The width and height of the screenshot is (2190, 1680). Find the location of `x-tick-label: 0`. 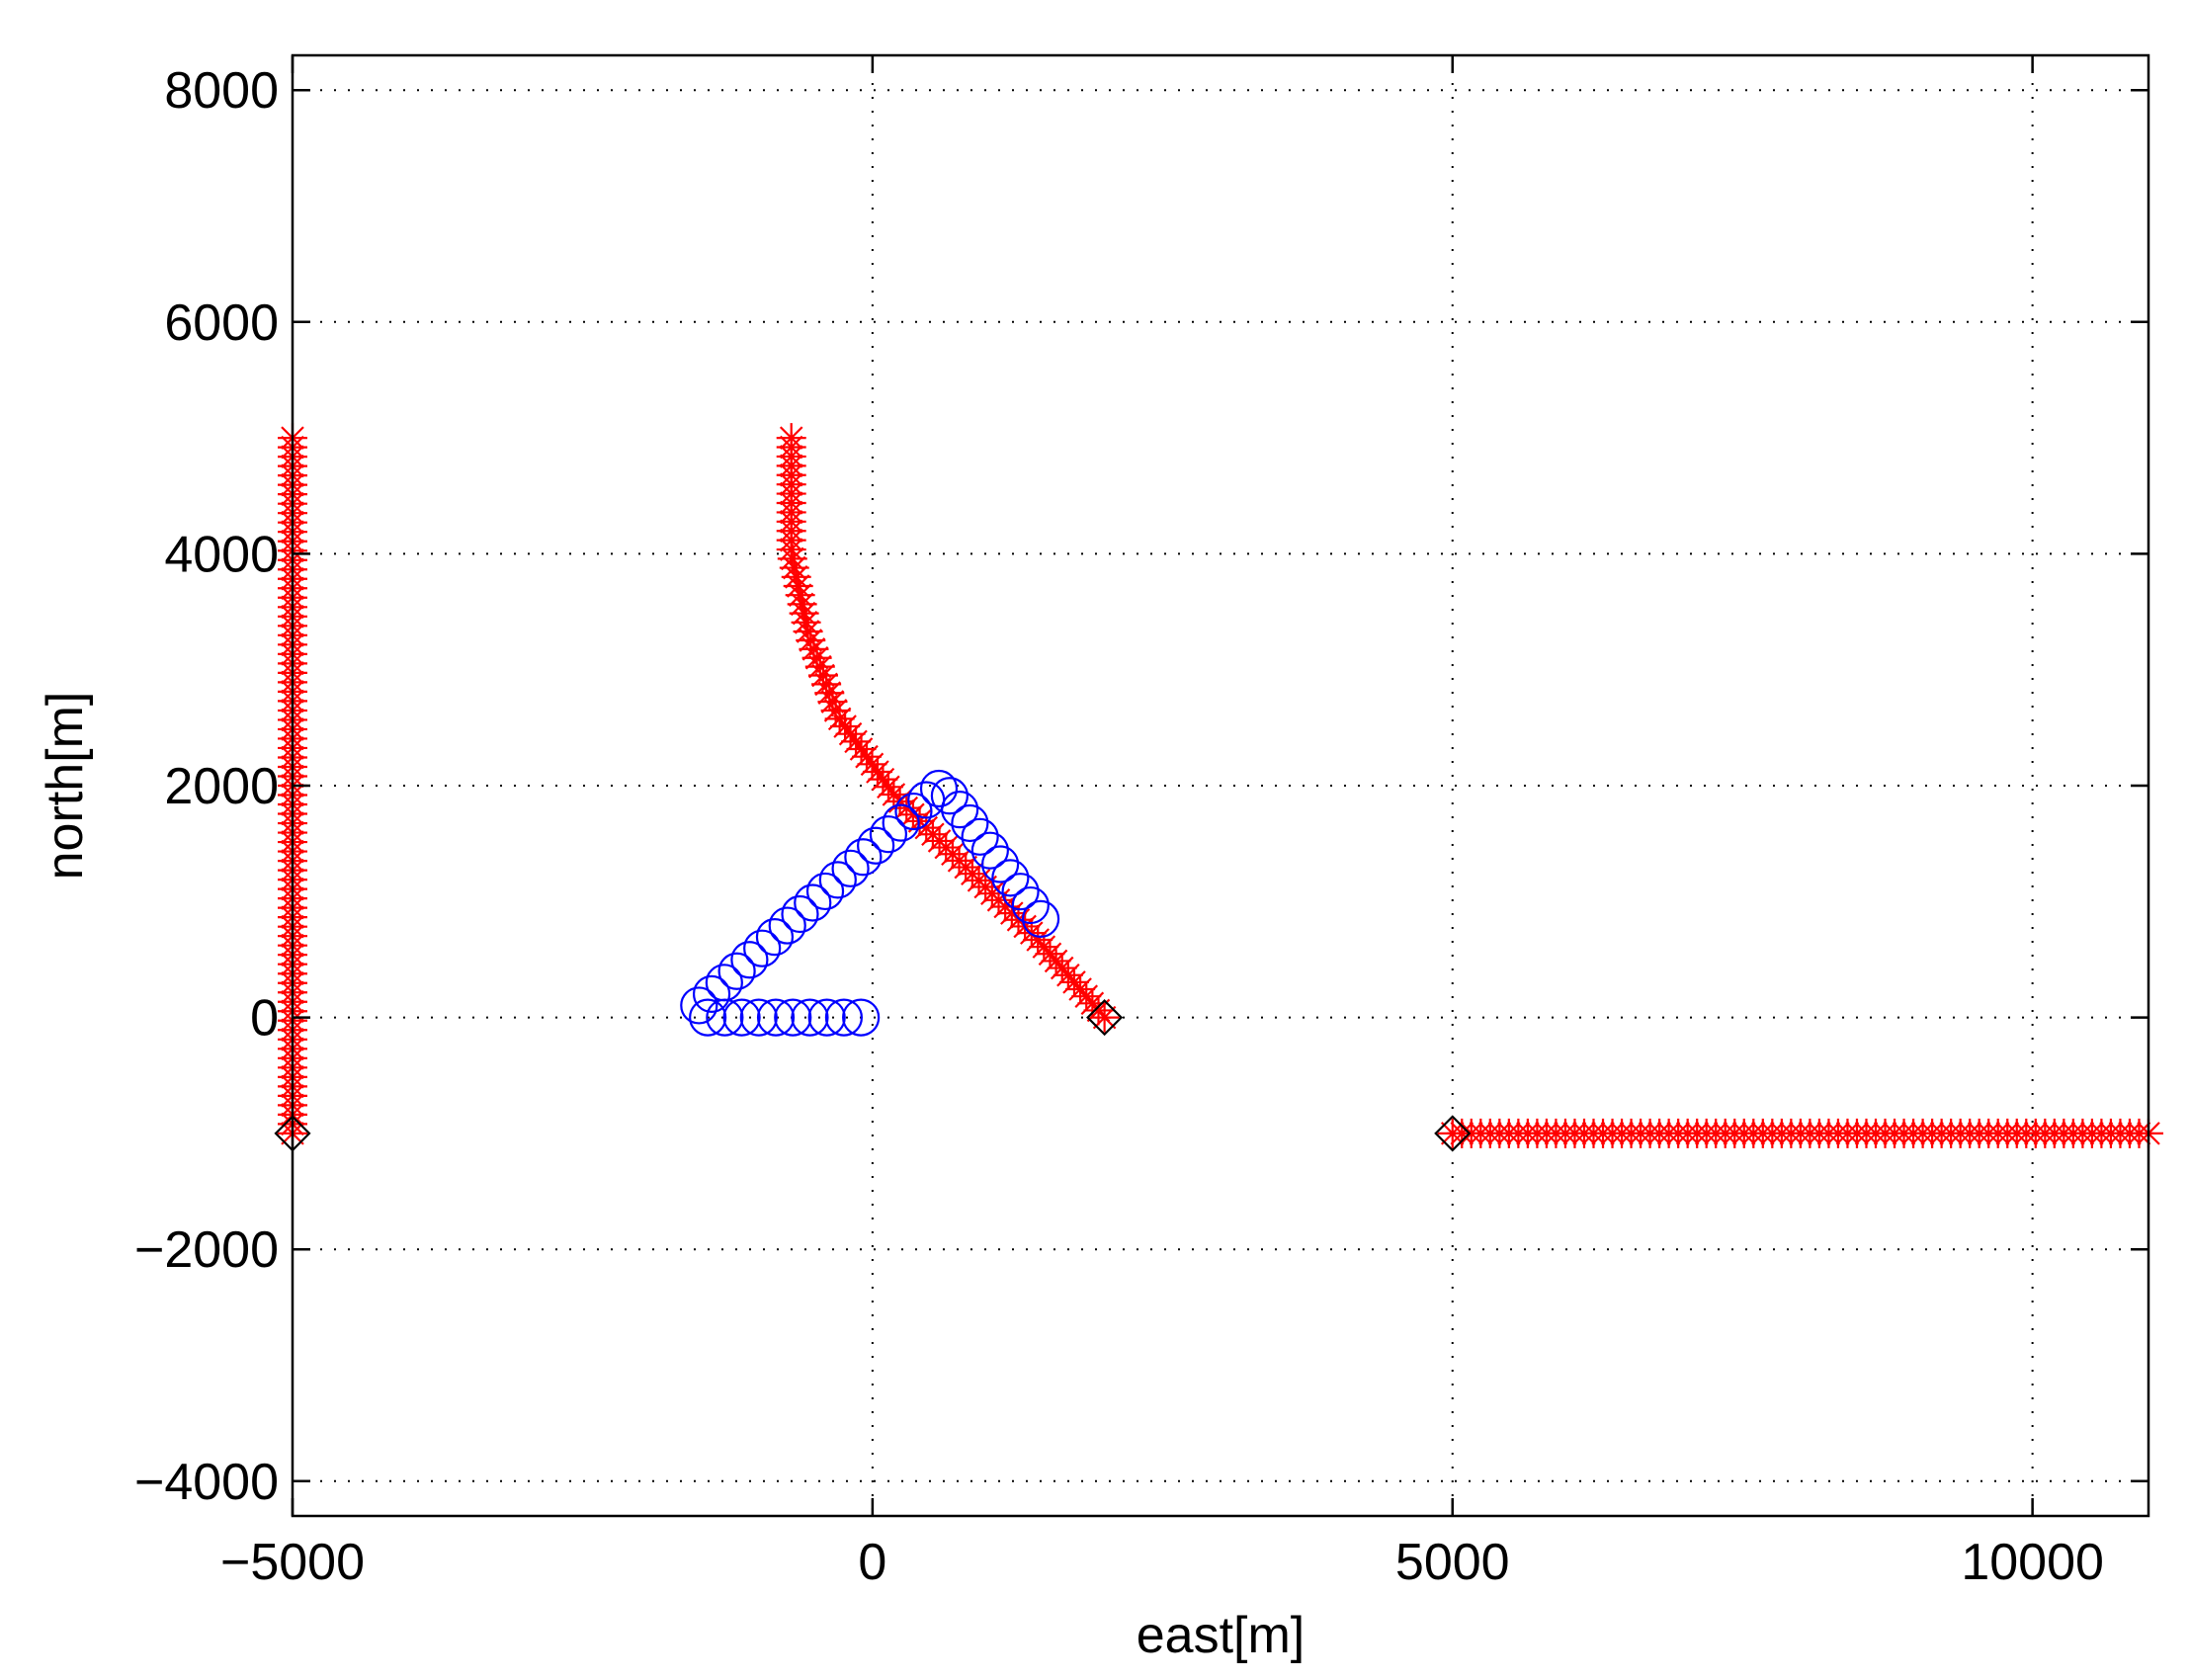

x-tick-label: 0 is located at coordinates (872, 1562).